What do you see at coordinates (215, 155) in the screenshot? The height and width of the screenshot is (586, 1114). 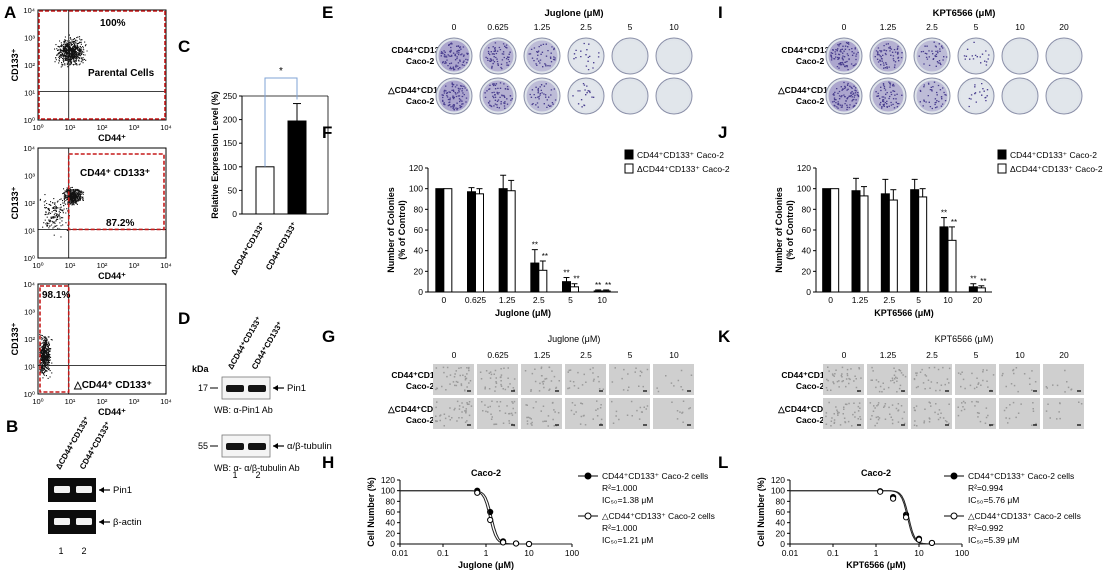 I see `y-axis-label: Relative Expression Level (%)` at bounding box center [215, 155].